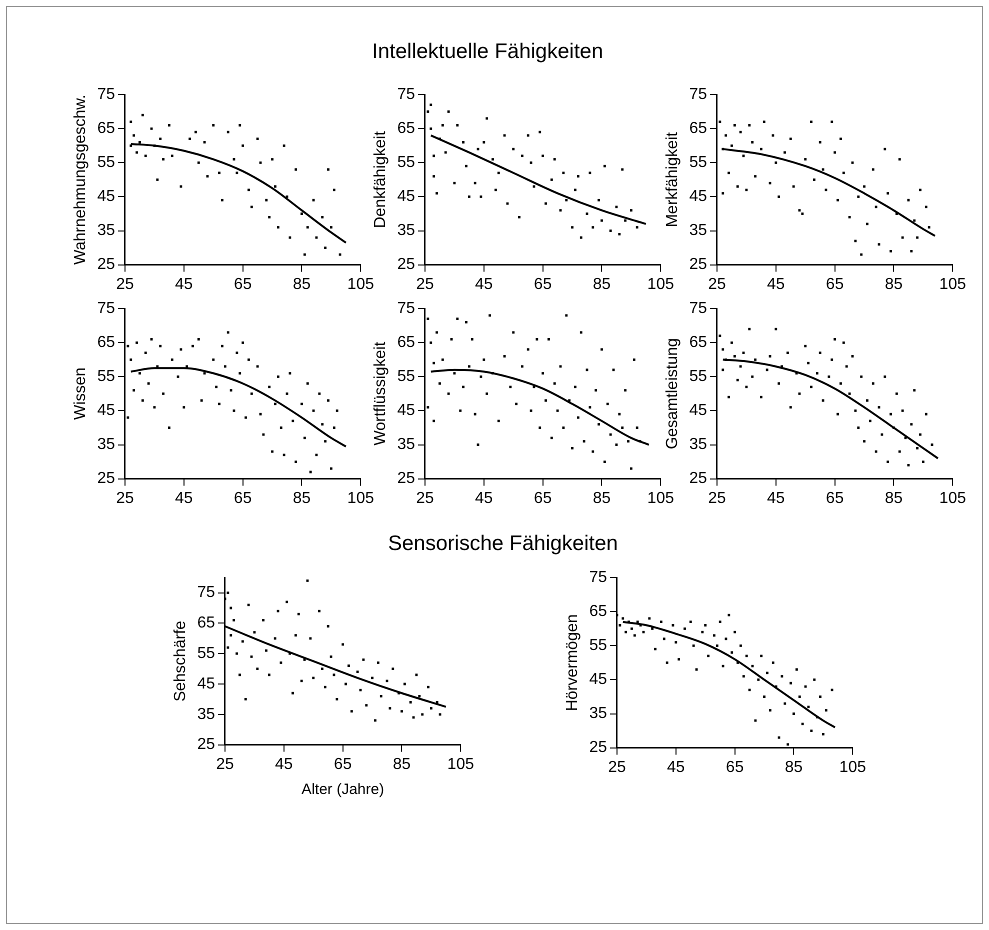 This screenshot has height=930, width=989. I want to click on y-axis-title: Sehschärfe, so click(181, 661).